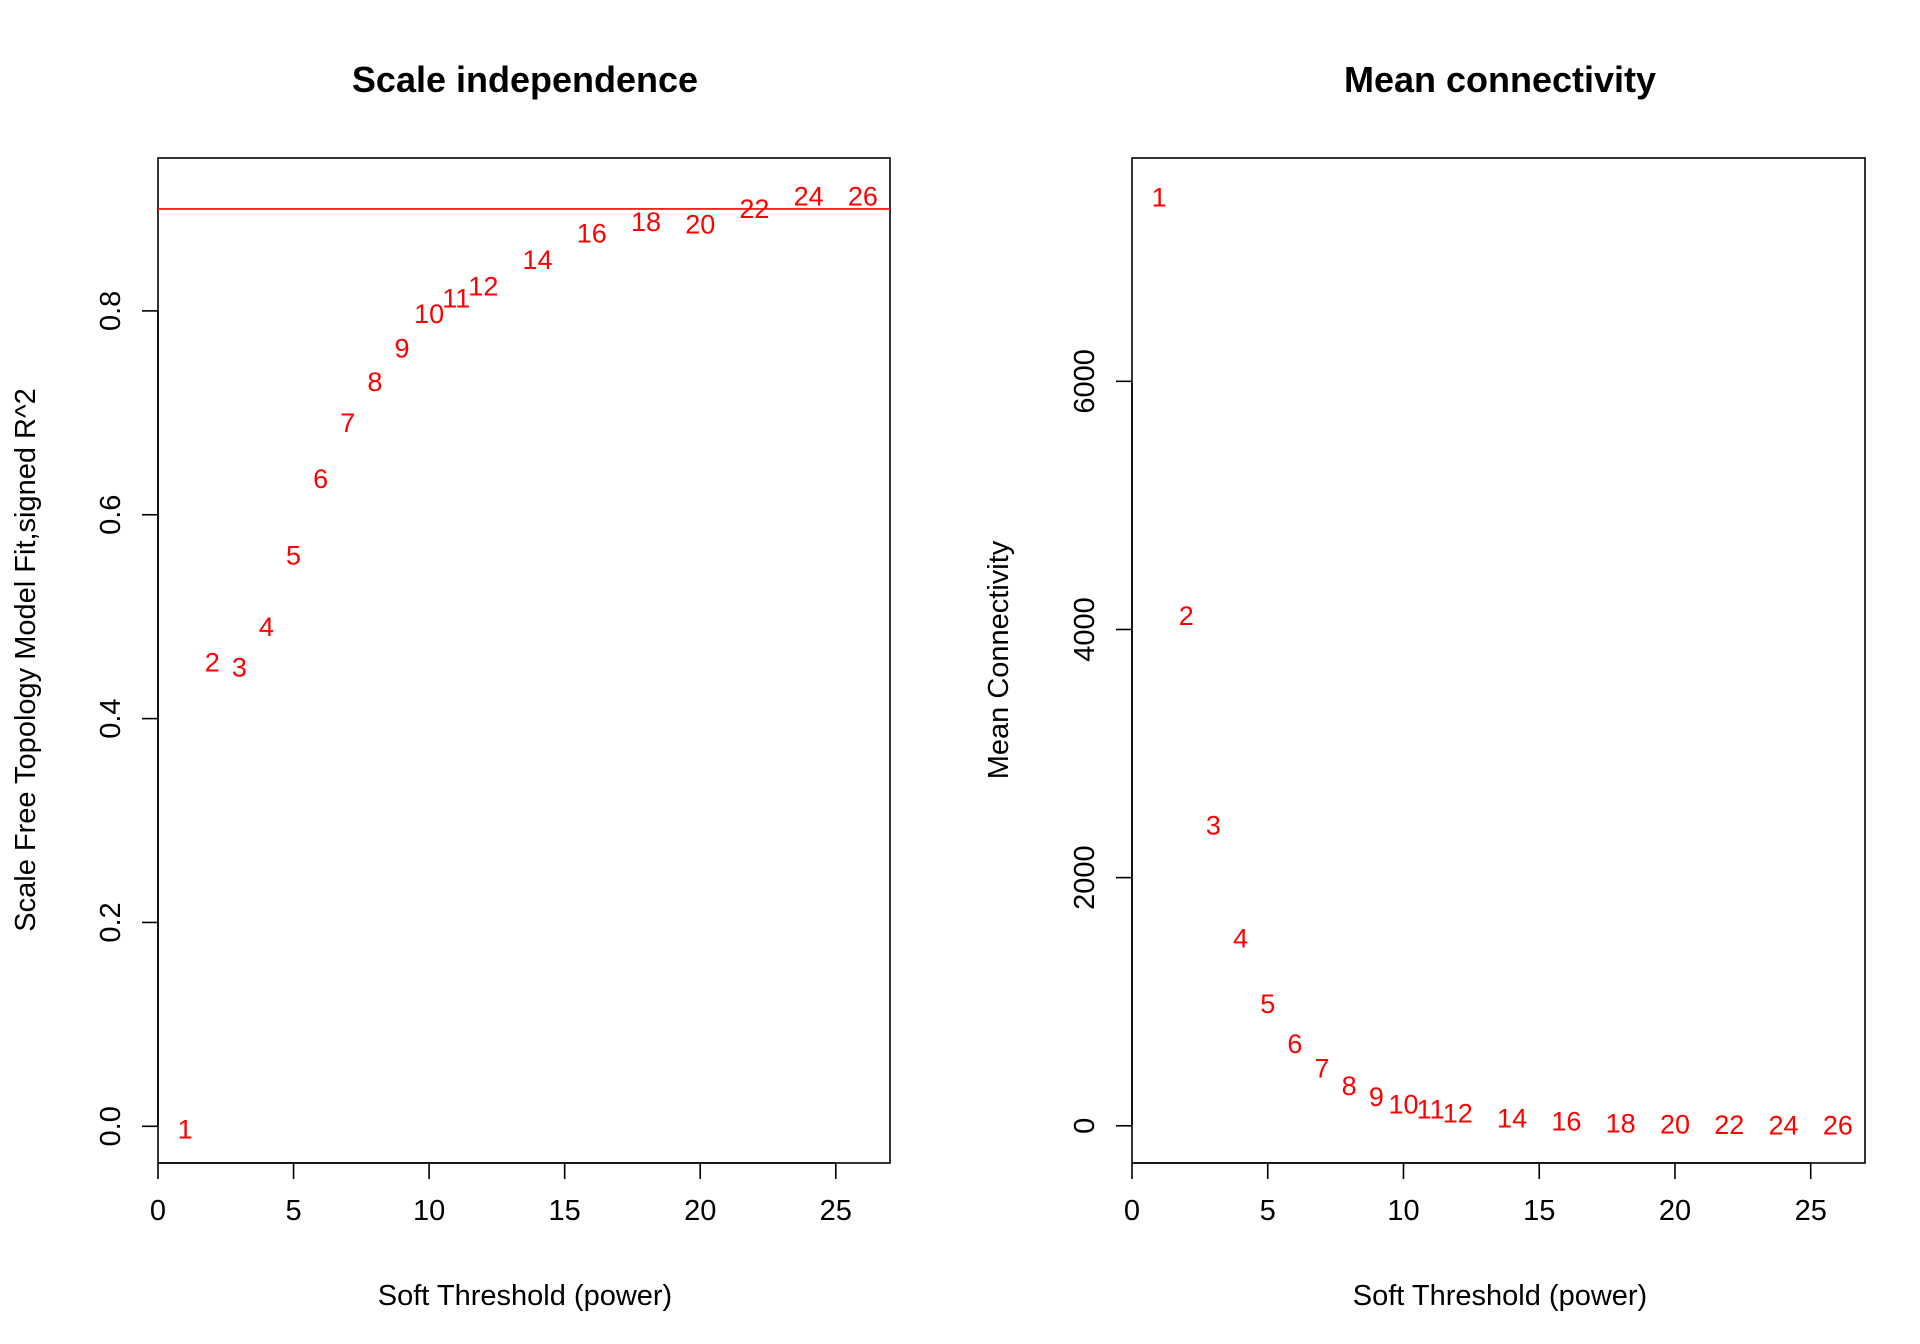 This screenshot has height=1344, width=1920. I want to click on y-tick-label: 6000, so click(1085, 381).